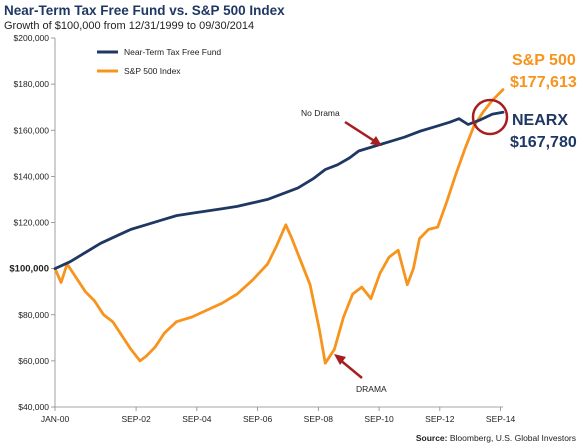 The width and height of the screenshot is (580, 447). What do you see at coordinates (32, 84) in the screenshot?
I see `y-tick-label: $180,000` at bounding box center [32, 84].